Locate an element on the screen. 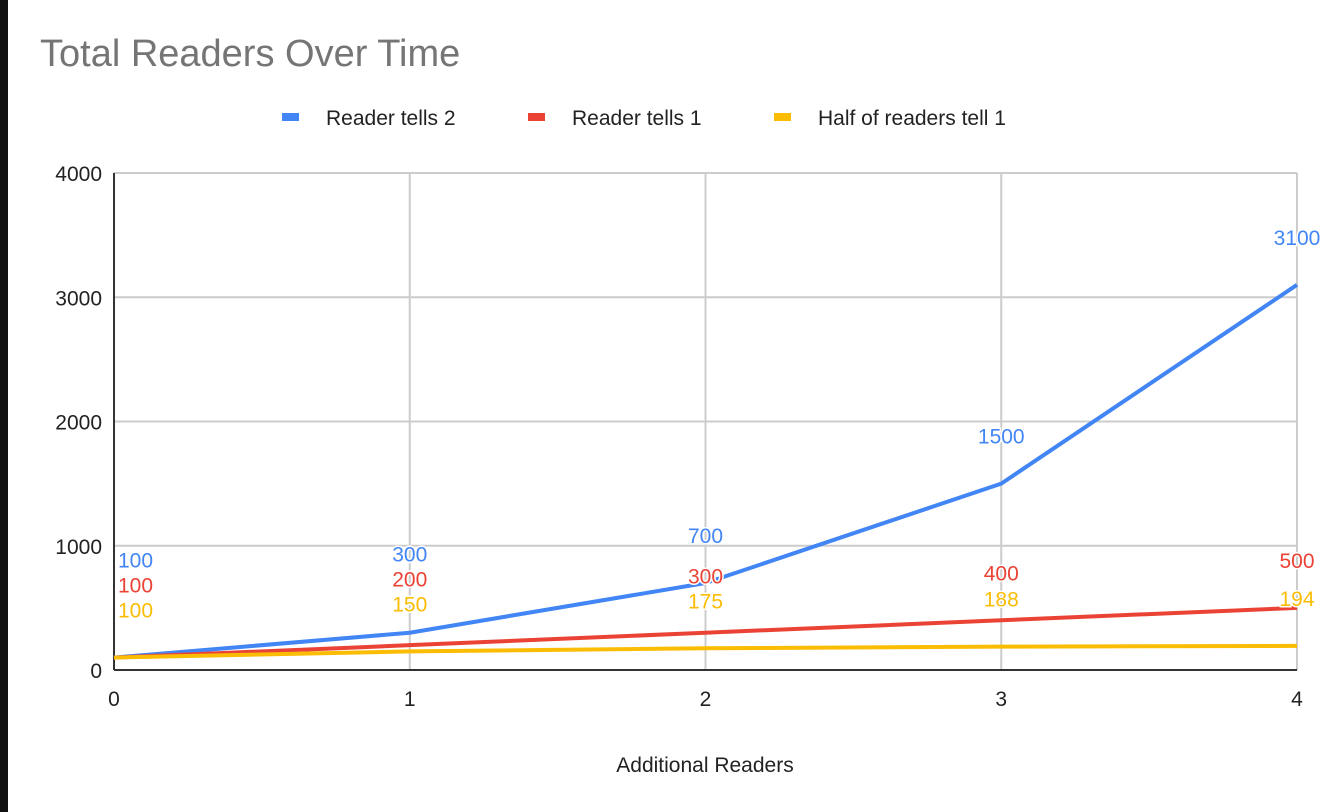 This screenshot has height=812, width=1326. x-axis-title: Additional Readers is located at coordinates (704, 765).